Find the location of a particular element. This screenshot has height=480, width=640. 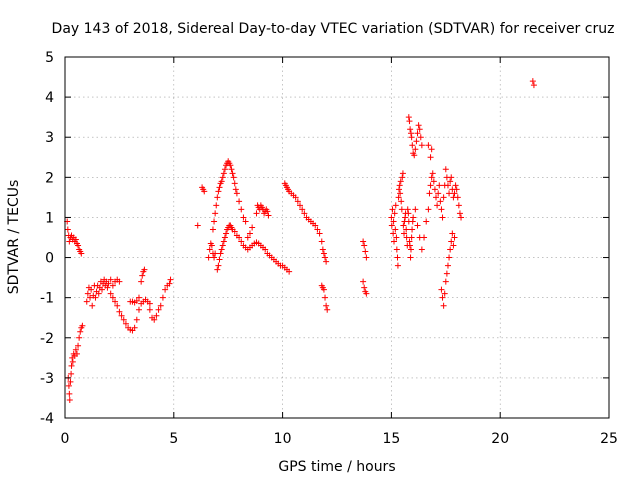

x-tick-label: 5 is located at coordinates (173, 439).